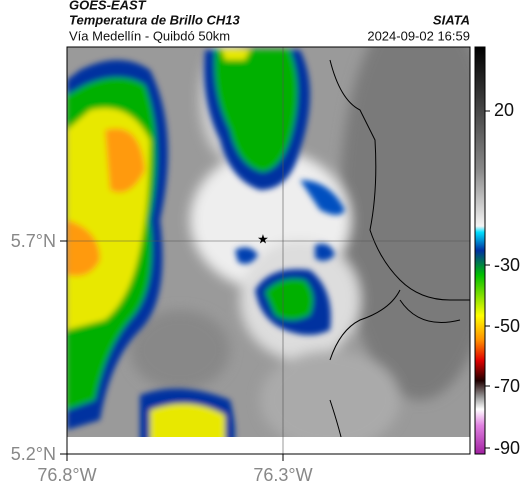 The image size is (526, 496). What do you see at coordinates (155, 19) in the screenshot?
I see `subtitle: Temperatura de Brillo CH13` at bounding box center [155, 19].